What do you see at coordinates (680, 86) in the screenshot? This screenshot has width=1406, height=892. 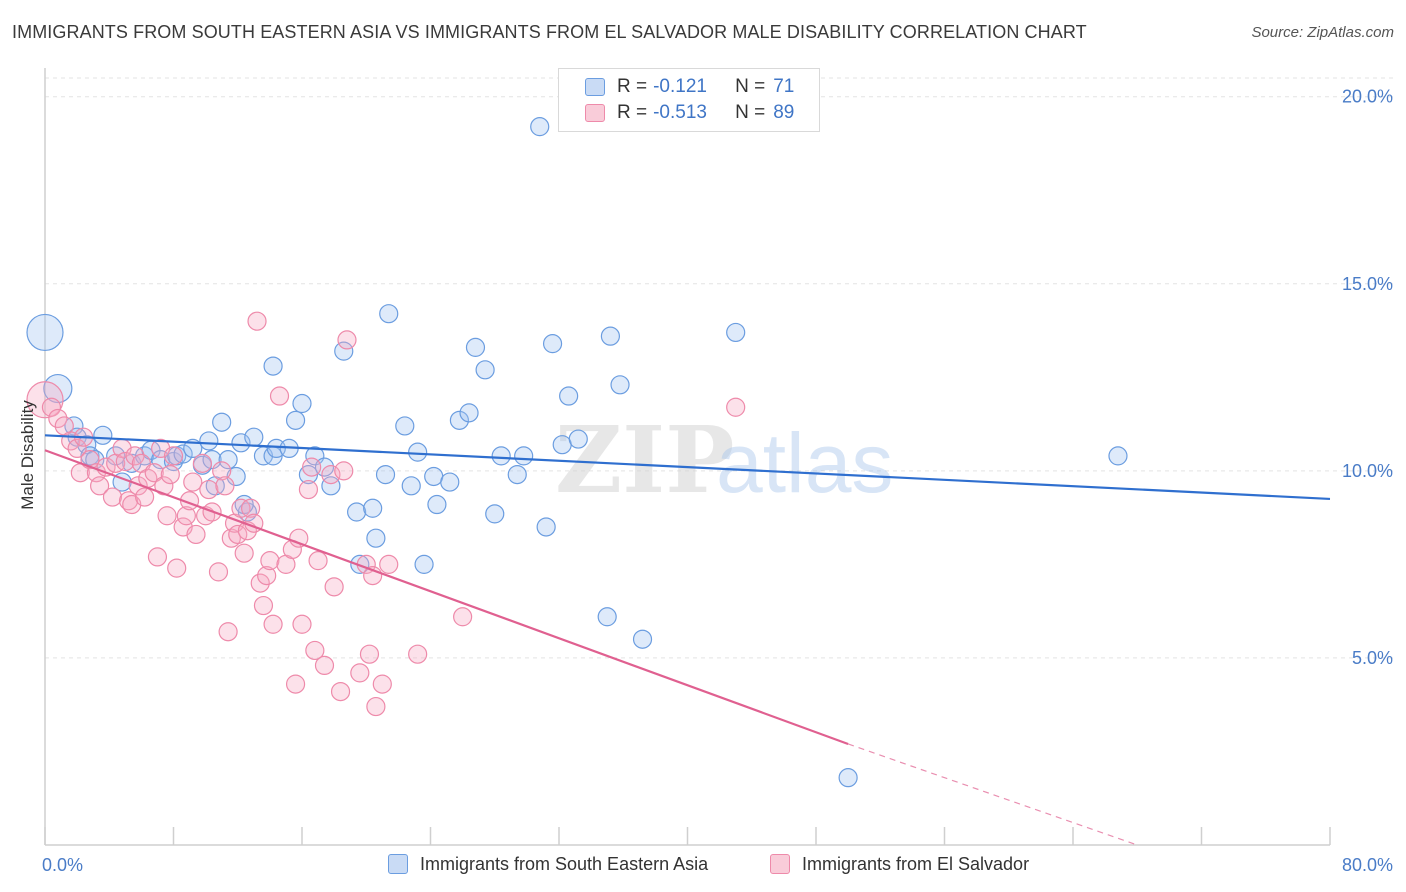 I see `legend-r-value: -0.121` at bounding box center [680, 86].